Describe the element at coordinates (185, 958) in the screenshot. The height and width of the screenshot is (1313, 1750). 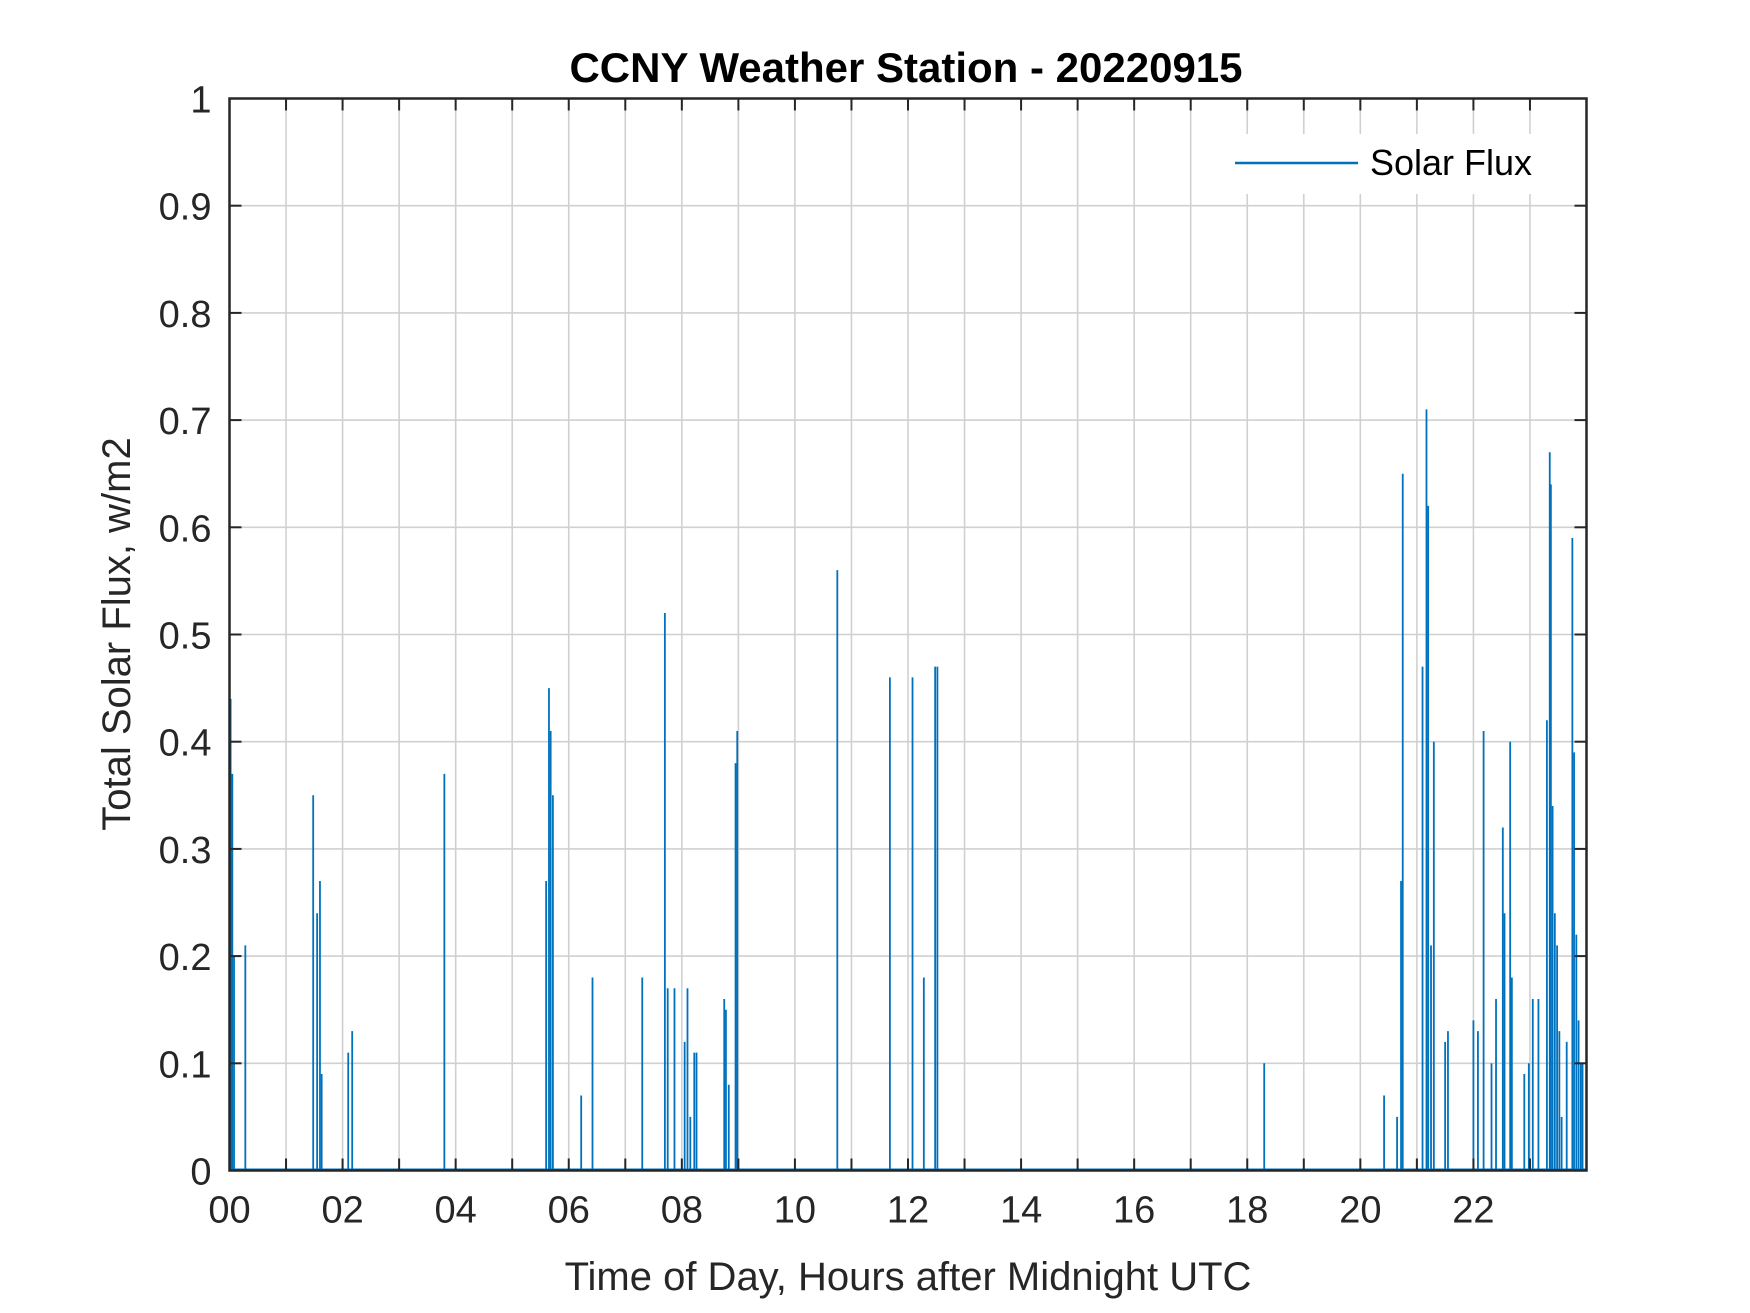
I see `y-tick-label: 0.2` at that location.